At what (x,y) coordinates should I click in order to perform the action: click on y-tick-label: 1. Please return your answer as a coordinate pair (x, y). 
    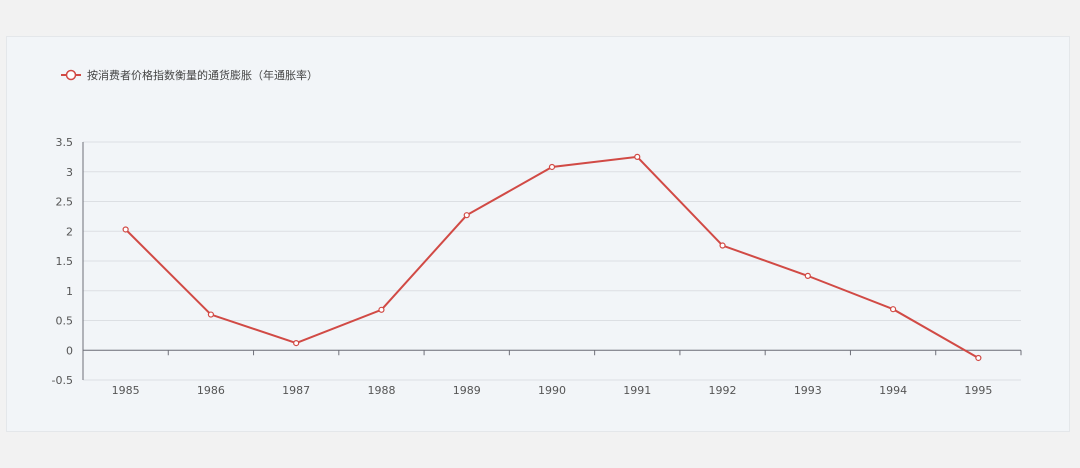
    Looking at the image, I should click on (69, 291).